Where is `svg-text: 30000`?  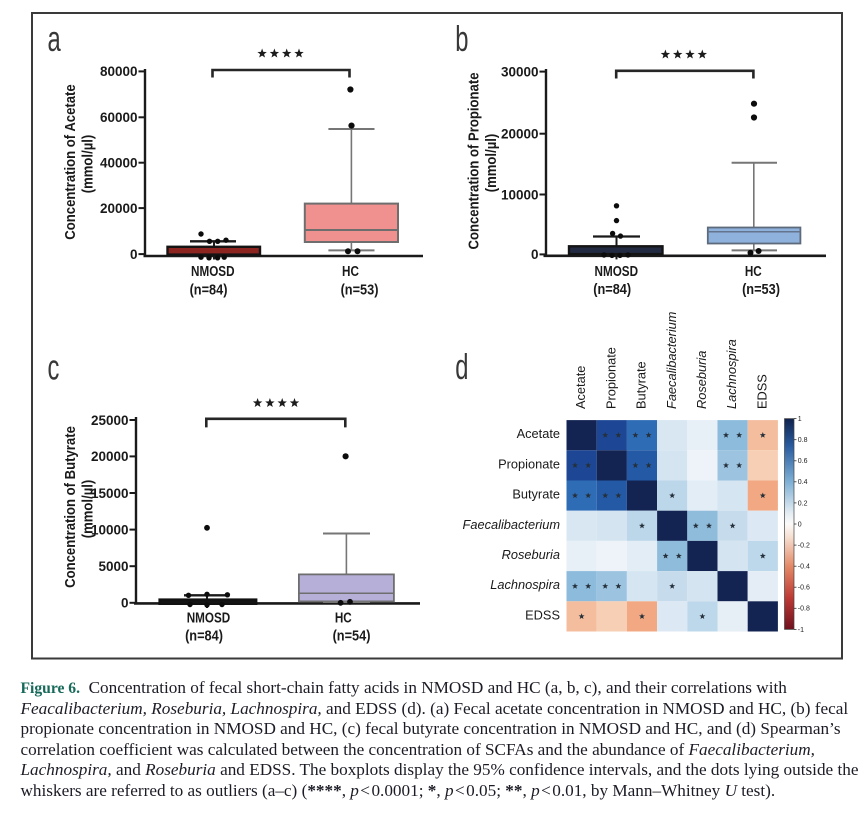
svg-text: 30000 is located at coordinates (520, 71).